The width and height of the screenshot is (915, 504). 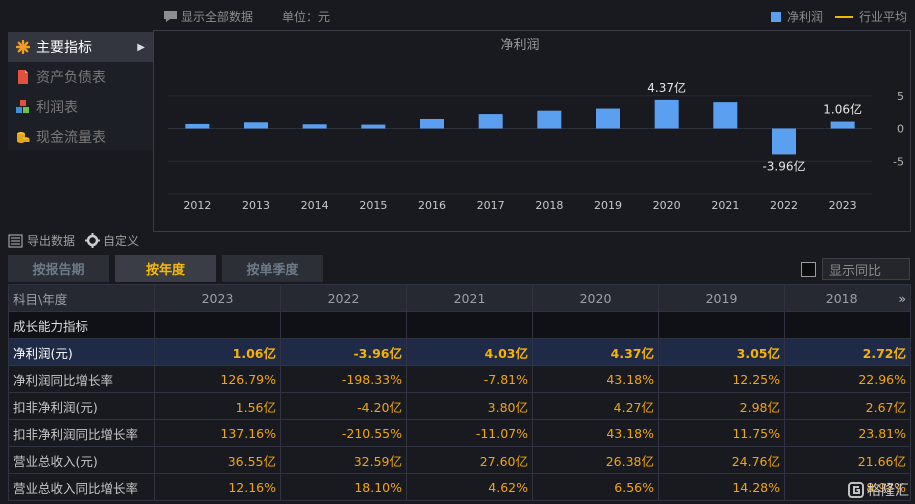 I want to click on row-value: 36.55亿, so click(x=217, y=460).